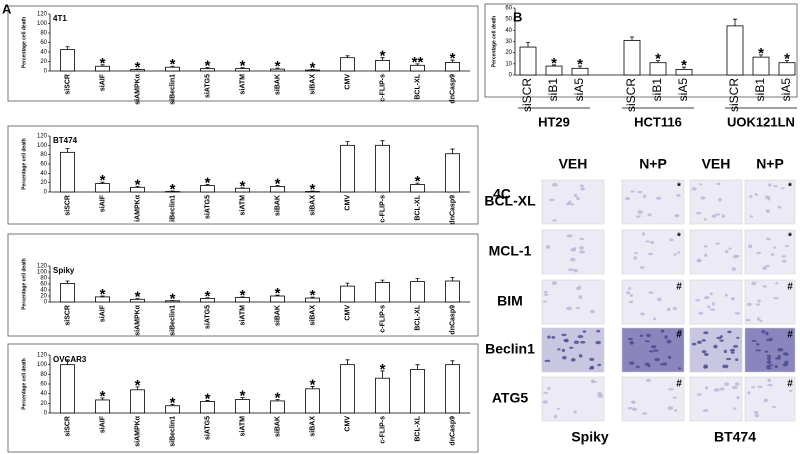  I want to click on panel-frame, so click(243, 53).